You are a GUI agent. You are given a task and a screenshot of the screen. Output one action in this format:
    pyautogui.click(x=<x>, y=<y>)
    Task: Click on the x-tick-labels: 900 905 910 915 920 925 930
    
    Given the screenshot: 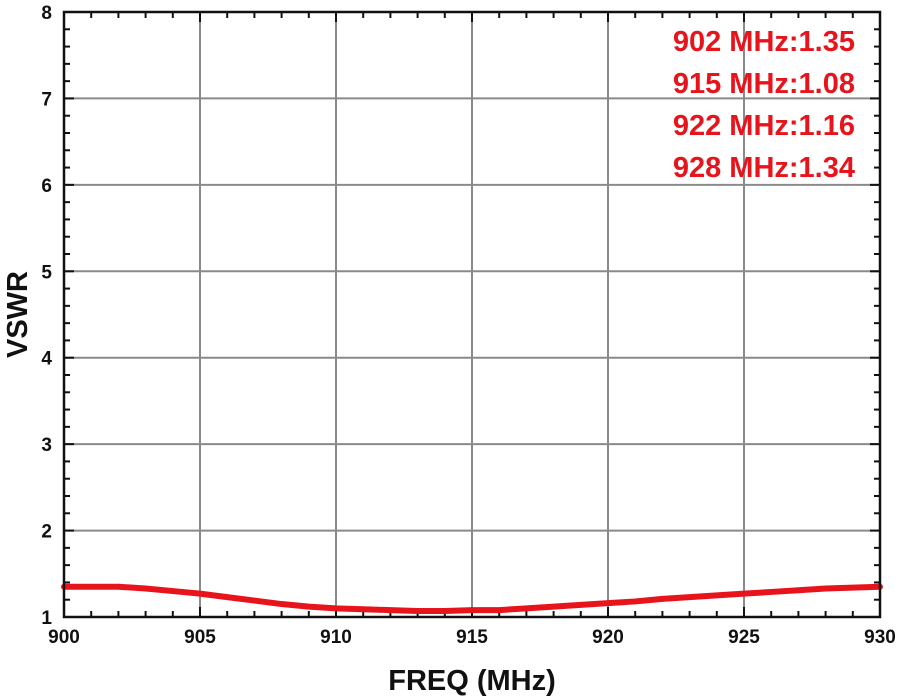 What is the action you would take?
    pyautogui.click(x=472, y=637)
    